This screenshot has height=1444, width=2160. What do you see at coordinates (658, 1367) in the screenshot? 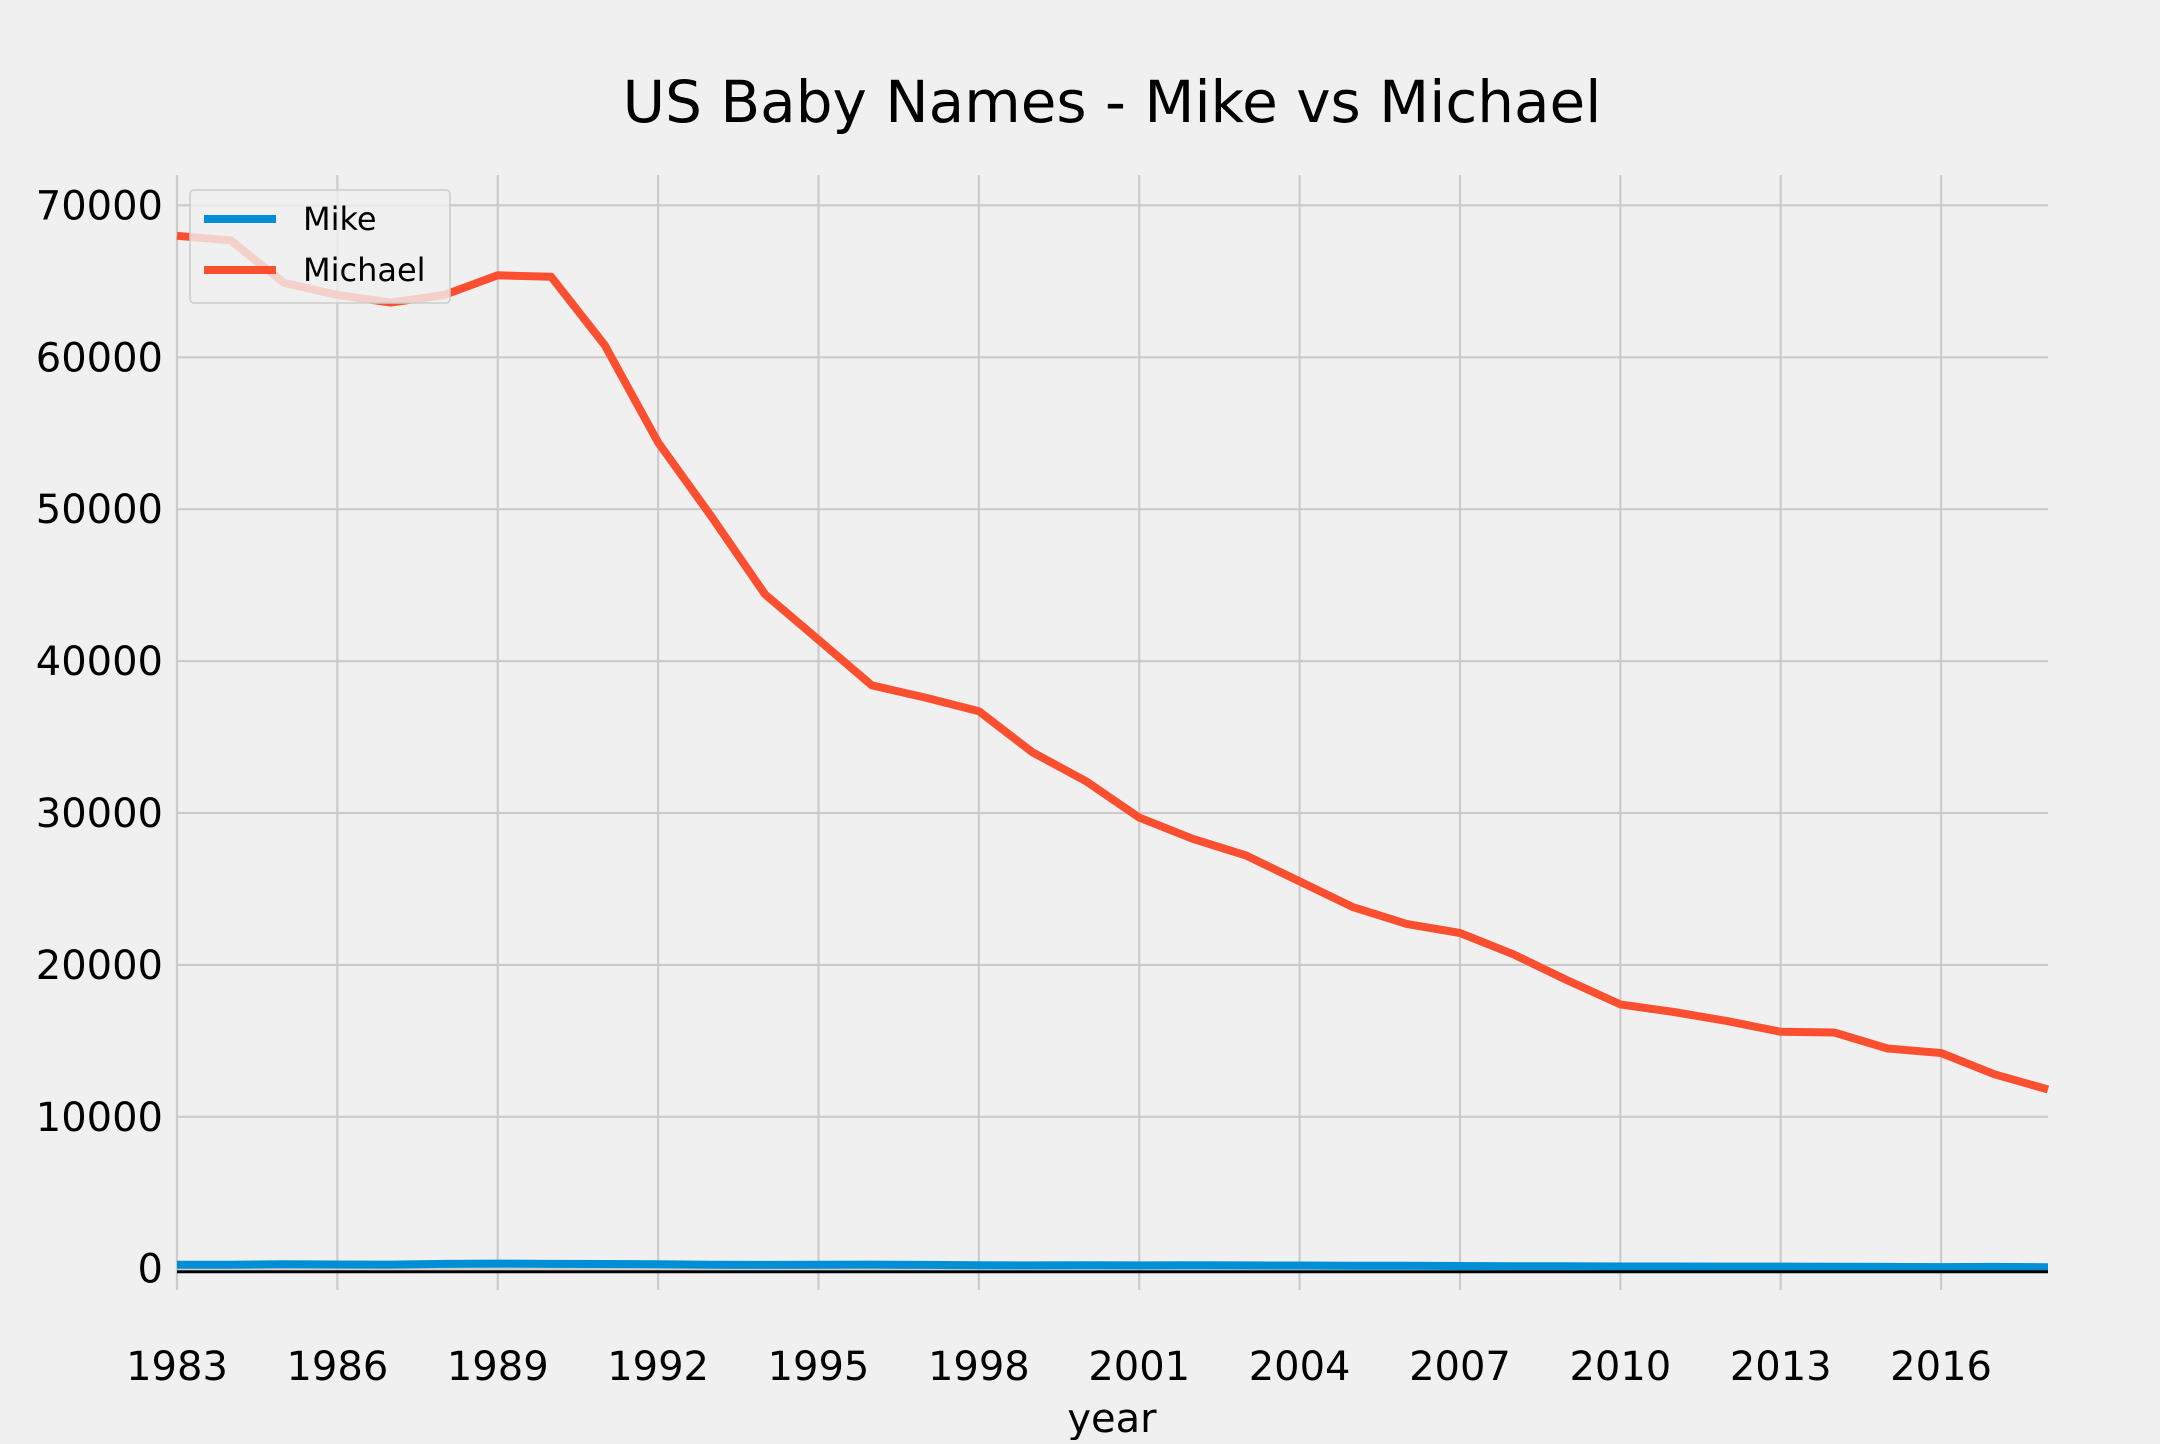
I see `x-tick-label: 1992` at bounding box center [658, 1367].